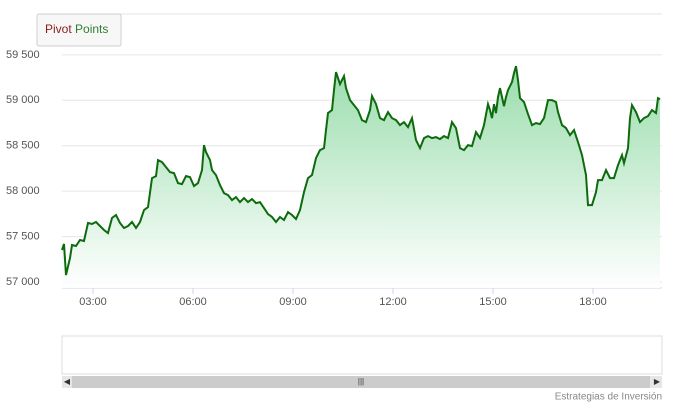  Describe the element at coordinates (23, 282) in the screenshot. I see `y-tick-label: 57 000` at that location.